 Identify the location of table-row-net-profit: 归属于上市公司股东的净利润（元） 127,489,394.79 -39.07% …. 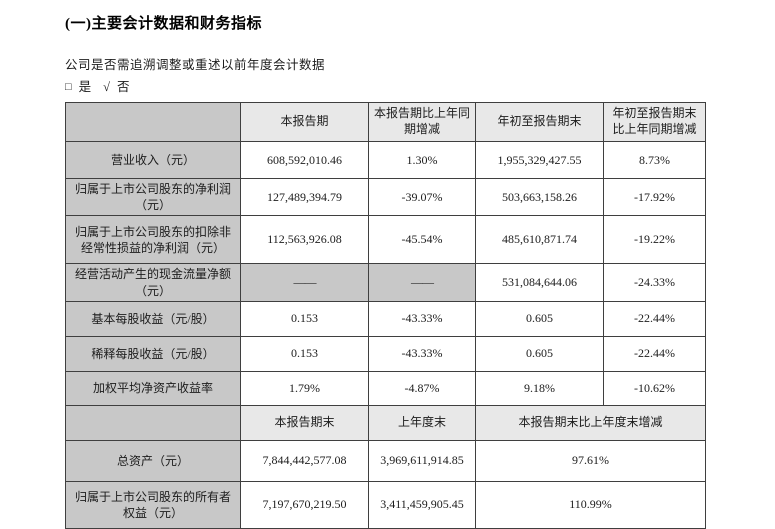
(385, 197).